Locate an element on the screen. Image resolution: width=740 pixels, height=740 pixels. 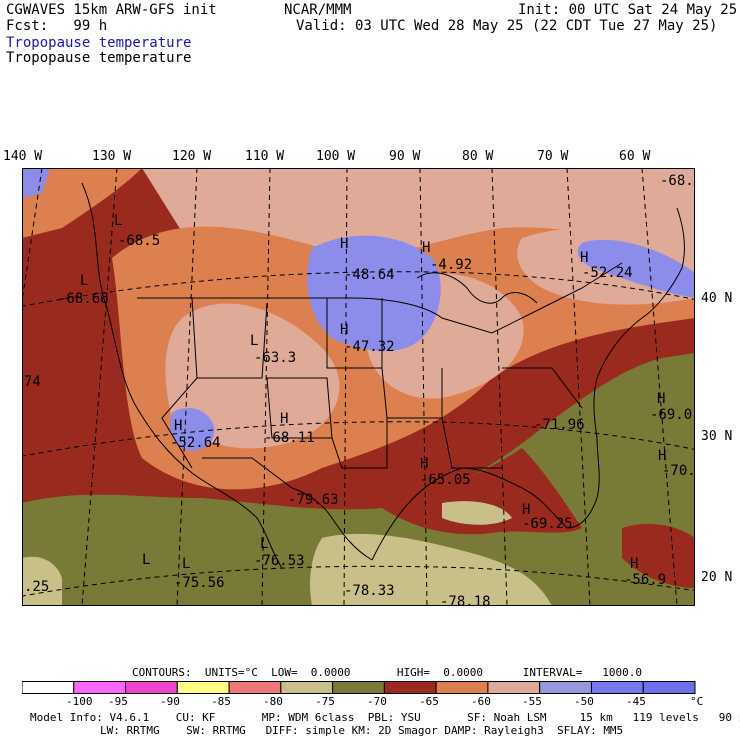
legend-tick: -55 is located at coordinates (532, 701).